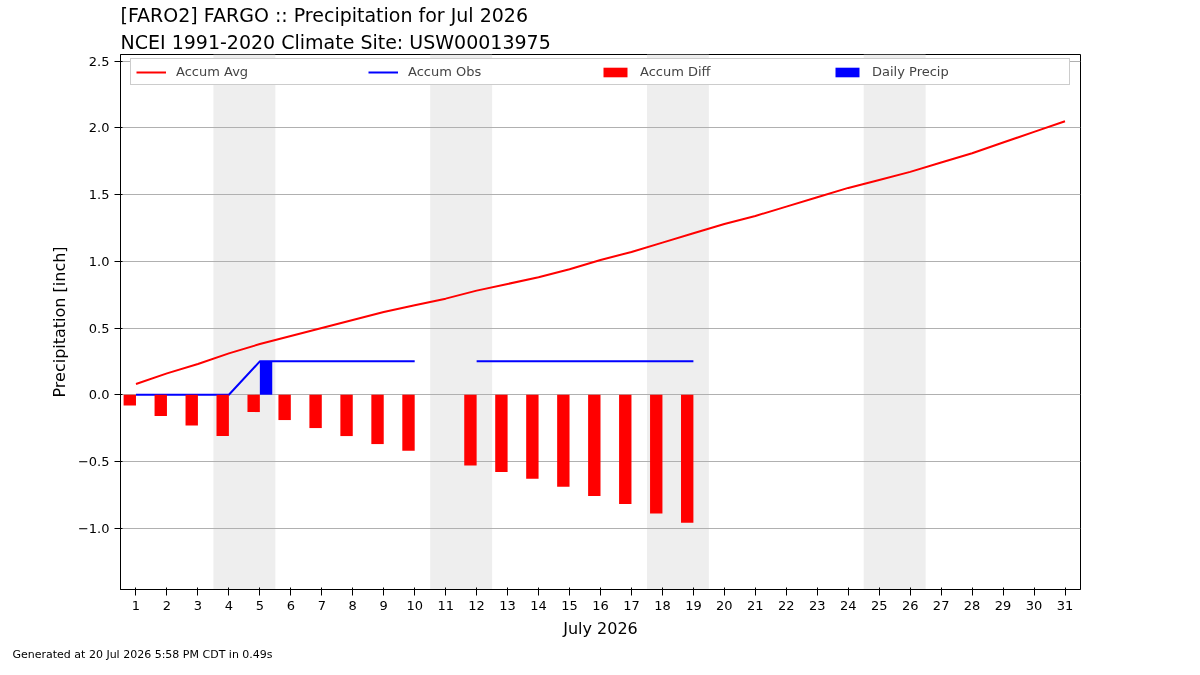 The height and width of the screenshot is (675, 1200). I want to click on y-tick-label: 1.0, so click(99, 261).